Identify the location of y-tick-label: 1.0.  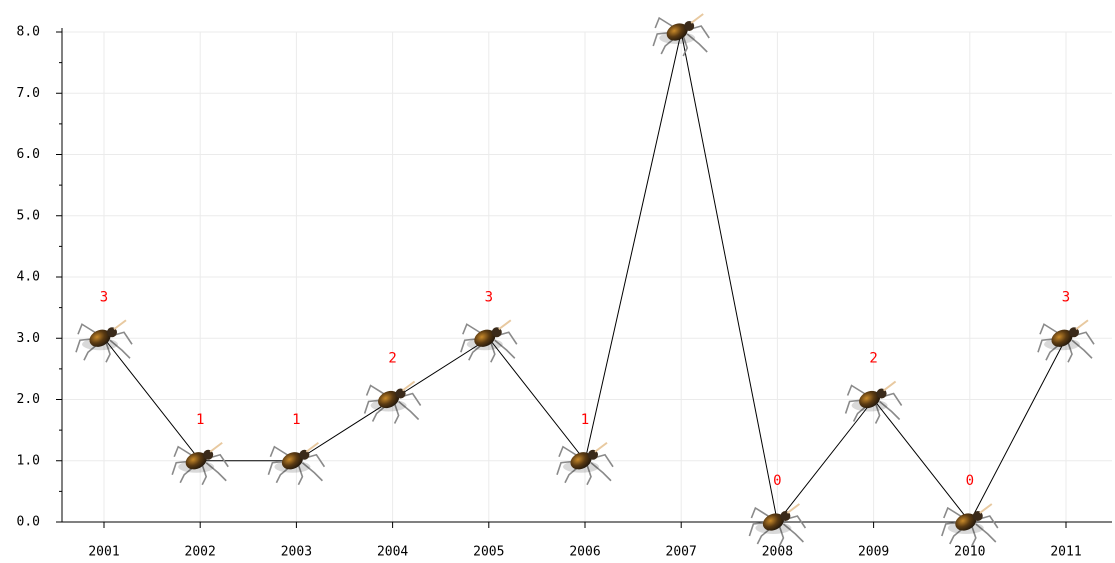
(28, 460).